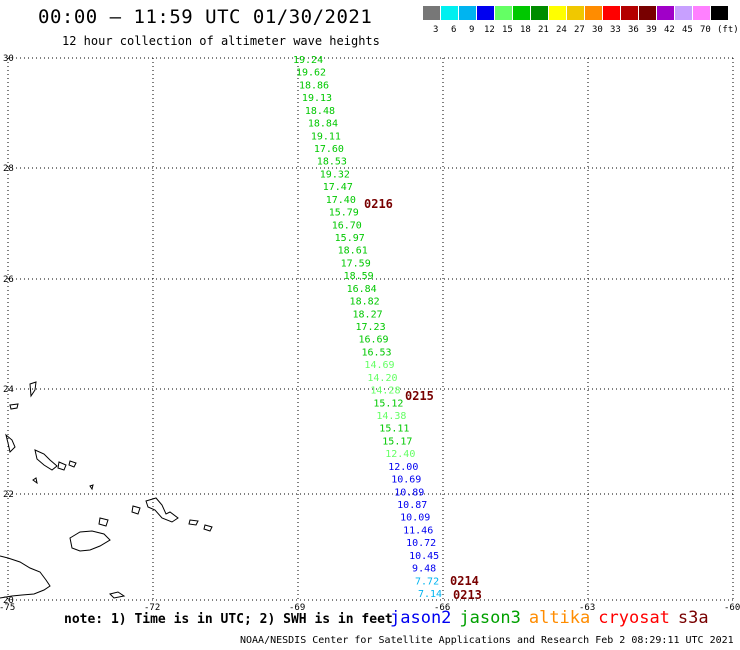 Image resolution: width=740 pixels, height=650 pixels. Describe the element at coordinates (329, 149) in the screenshot. I see `wave-height-reading: 17.60` at that location.